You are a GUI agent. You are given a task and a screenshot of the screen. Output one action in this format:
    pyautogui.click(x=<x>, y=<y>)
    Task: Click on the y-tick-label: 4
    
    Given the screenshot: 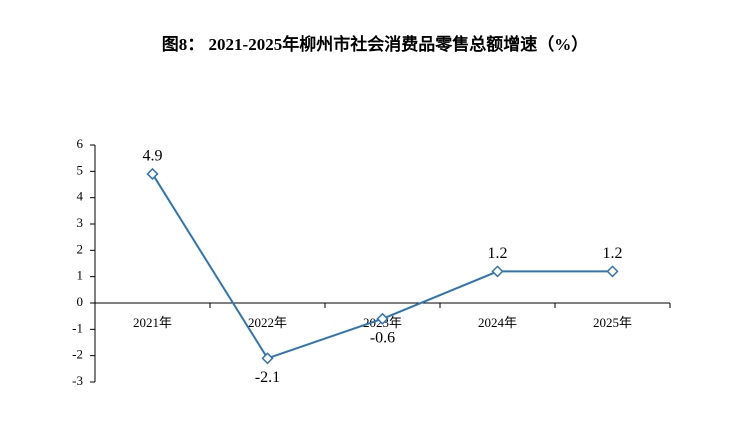 What is the action you would take?
    pyautogui.click(x=80, y=196)
    